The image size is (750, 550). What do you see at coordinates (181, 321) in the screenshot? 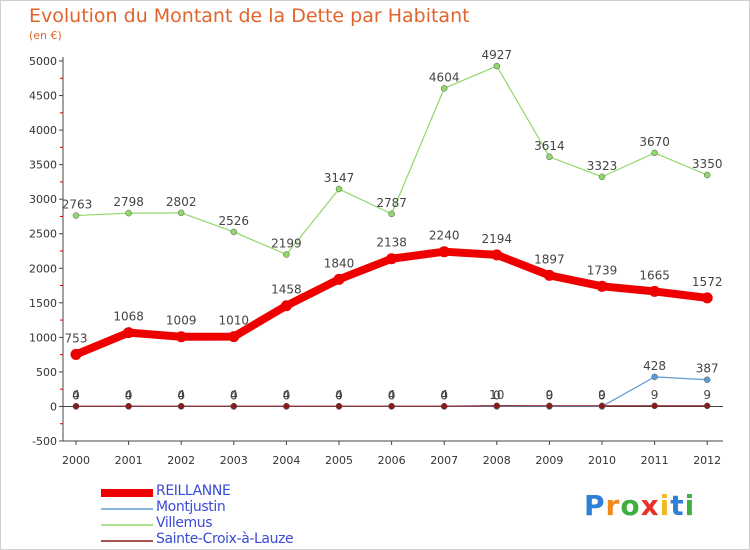
I see `data-label-0: 1009` at bounding box center [181, 321].